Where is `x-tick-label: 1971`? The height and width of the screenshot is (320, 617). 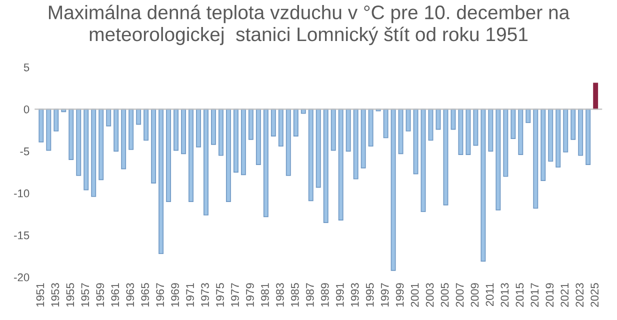 x-tick-label: 1971 is located at coordinates (190, 295).